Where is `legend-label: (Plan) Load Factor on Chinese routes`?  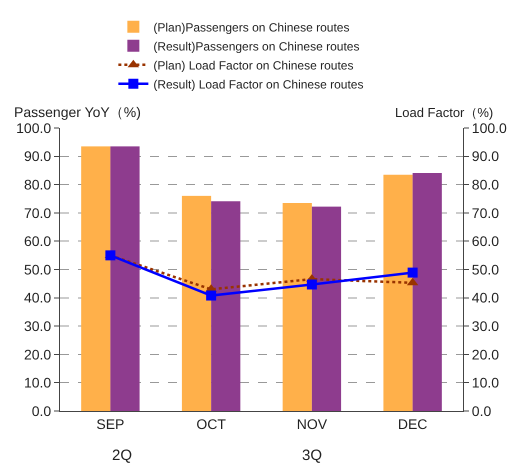
legend-label: (Plan) Load Factor on Chinese routes is located at coordinates (253, 65).